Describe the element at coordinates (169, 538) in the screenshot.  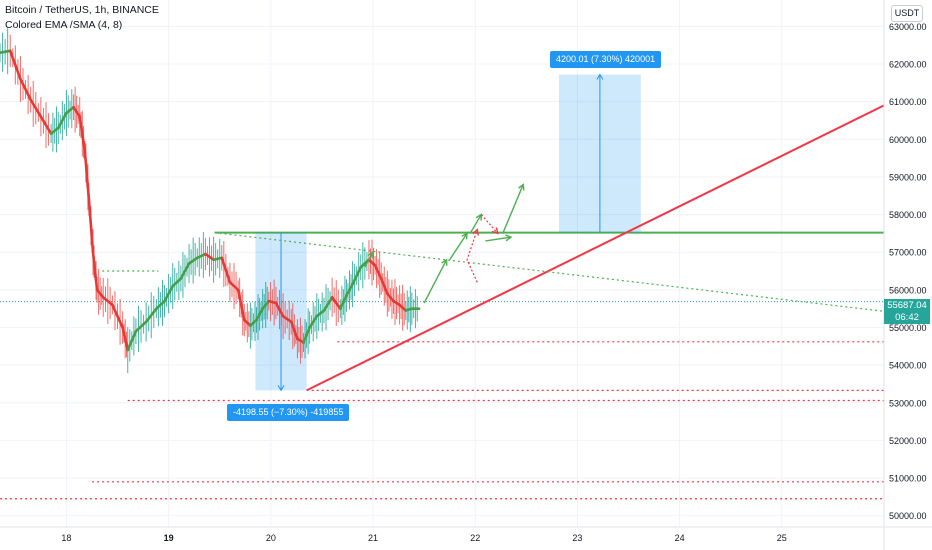
I see `x-tick-label: 19` at that location.